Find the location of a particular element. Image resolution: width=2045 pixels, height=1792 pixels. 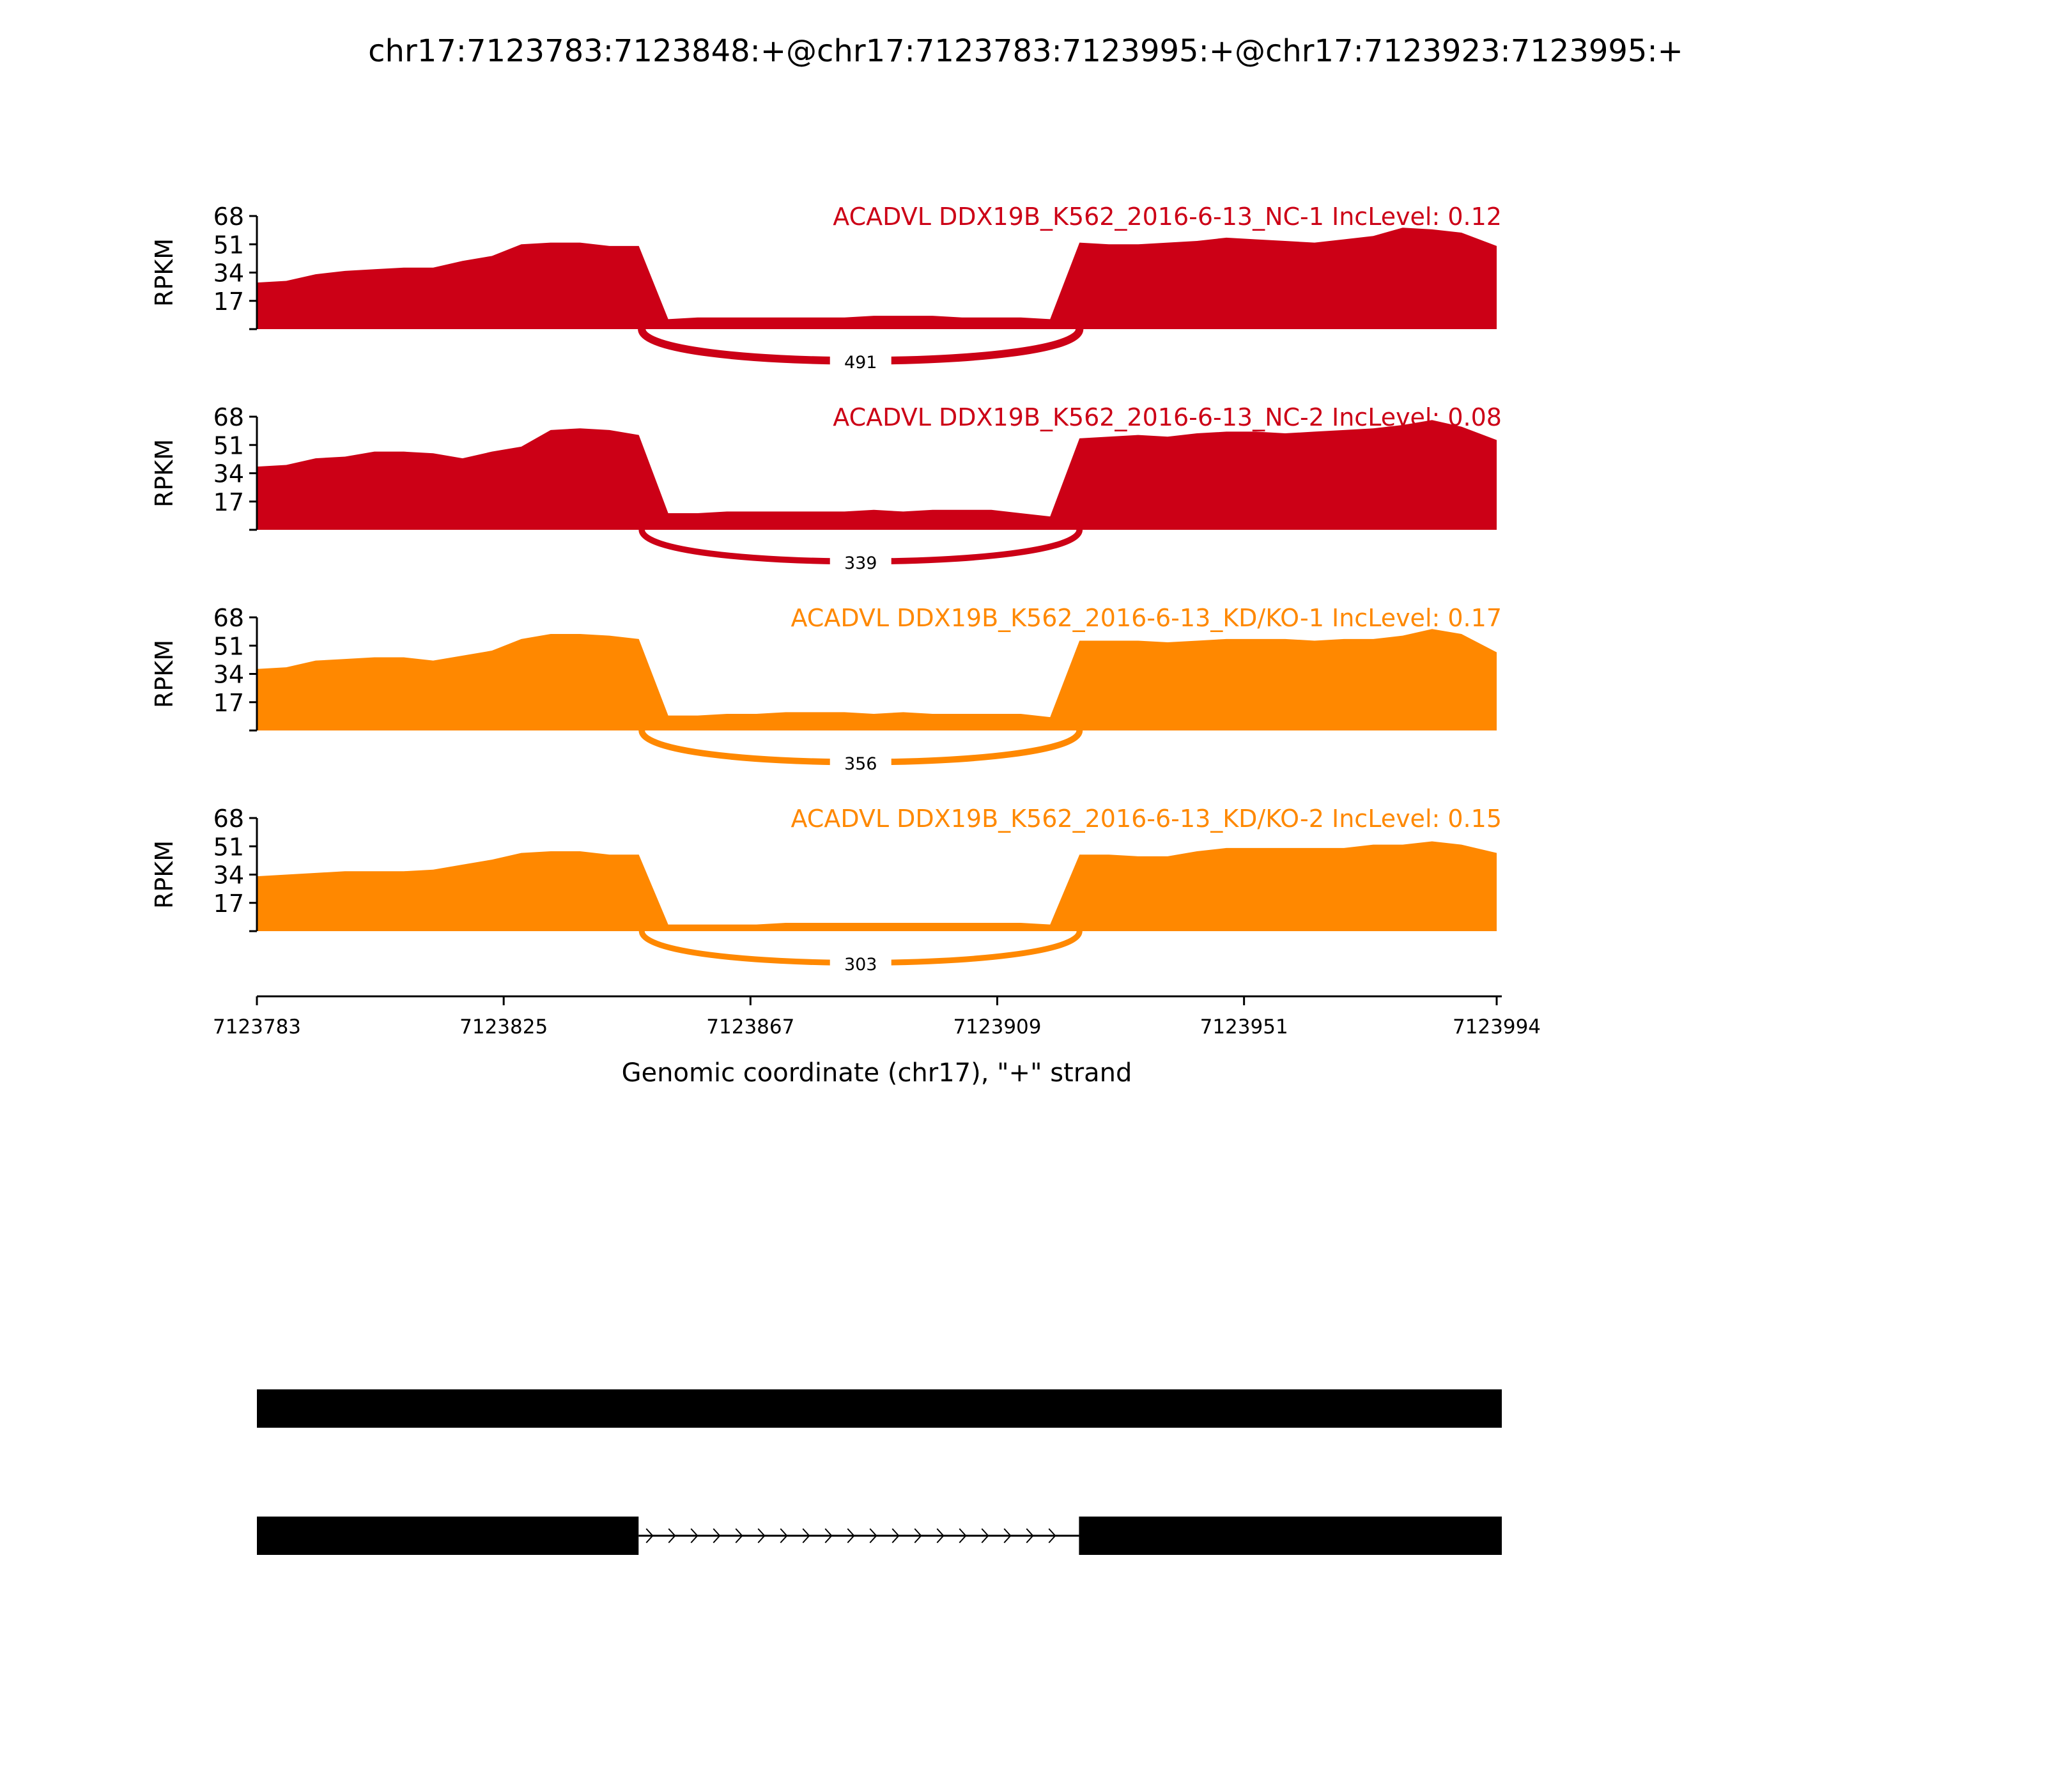

x-tick-label: 7123909 is located at coordinates (997, 1027).